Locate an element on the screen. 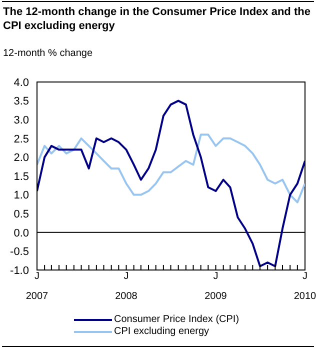 This screenshot has width=321, height=352. x-tick-label: J 2008 is located at coordinates (126, 286).